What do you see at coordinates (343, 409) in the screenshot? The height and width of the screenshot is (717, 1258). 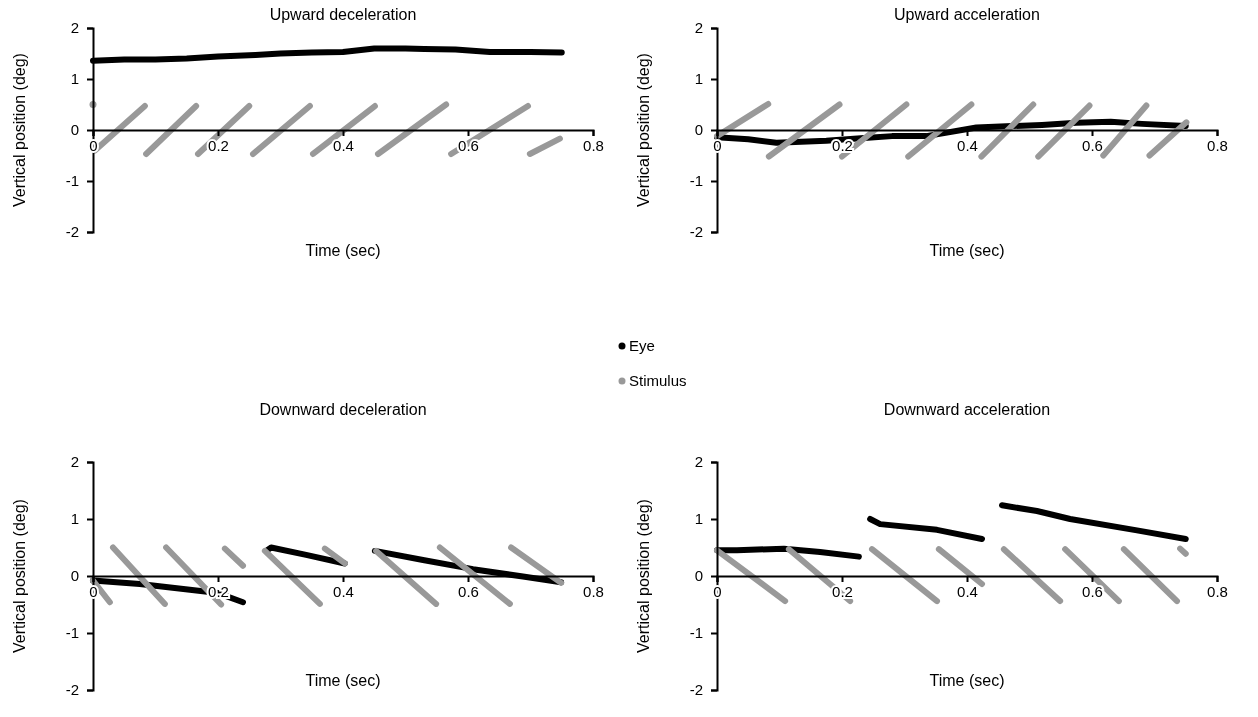 I see `chart-title: Downward deceleration` at bounding box center [343, 409].